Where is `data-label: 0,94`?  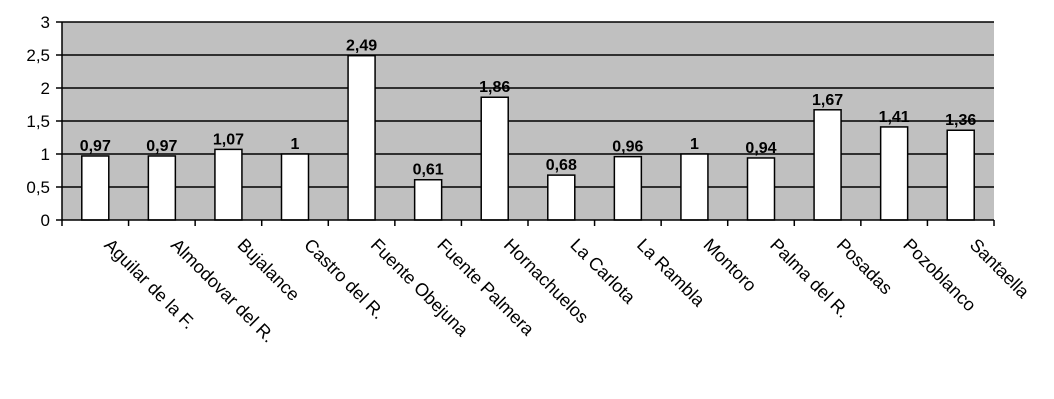 data-label: 0,94 is located at coordinates (760, 148).